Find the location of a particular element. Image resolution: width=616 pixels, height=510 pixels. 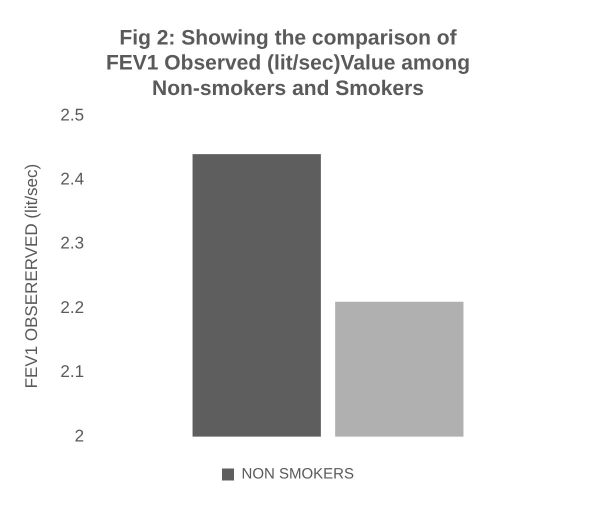

y-tick-label: 2.5 is located at coordinates (72, 114).